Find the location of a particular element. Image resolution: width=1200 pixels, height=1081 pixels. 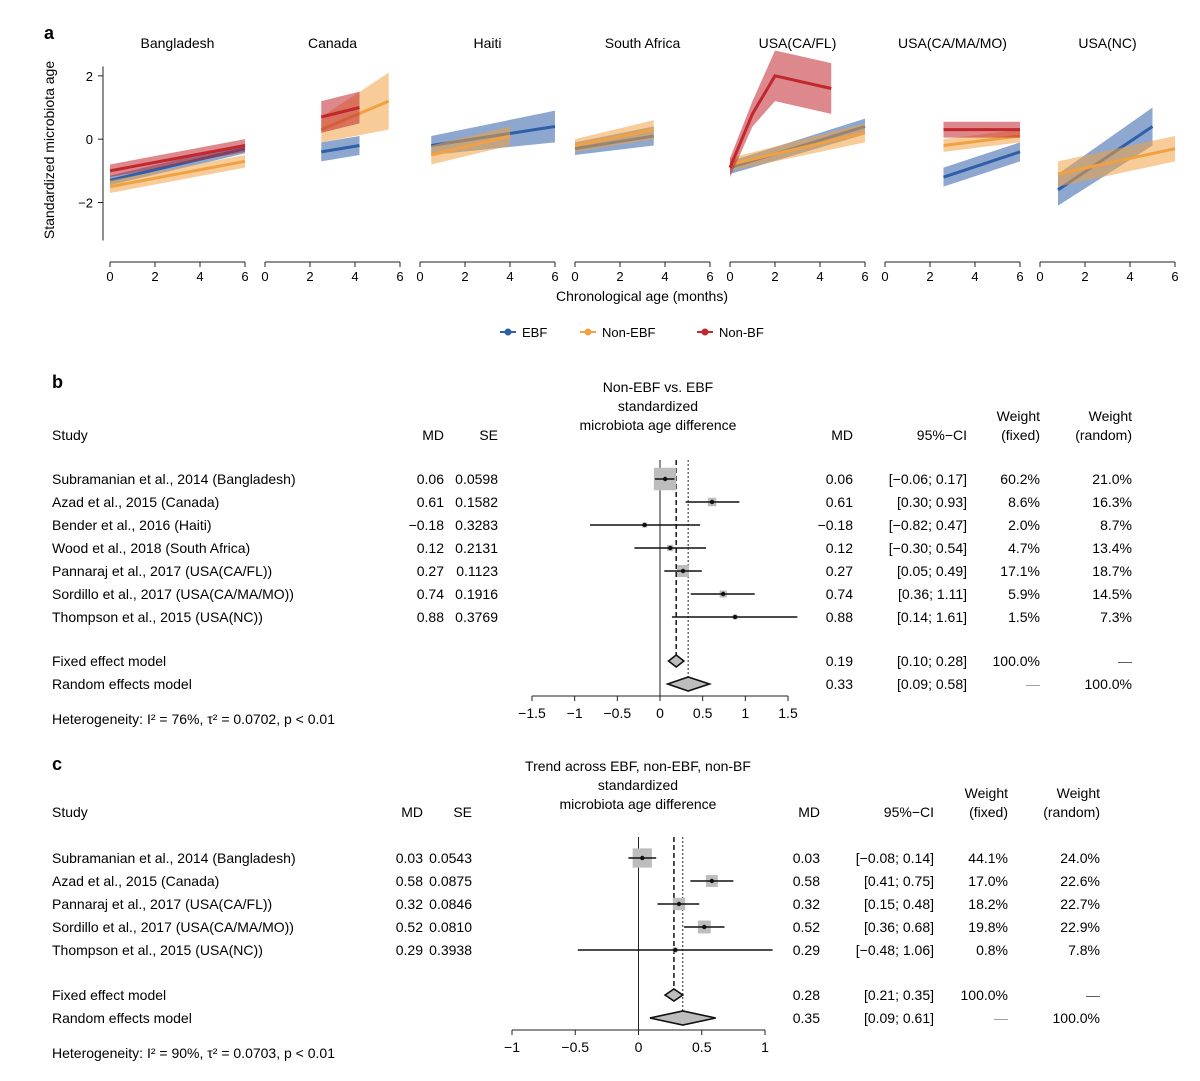

weight-random-value: 7.3% is located at coordinates (1116, 617).